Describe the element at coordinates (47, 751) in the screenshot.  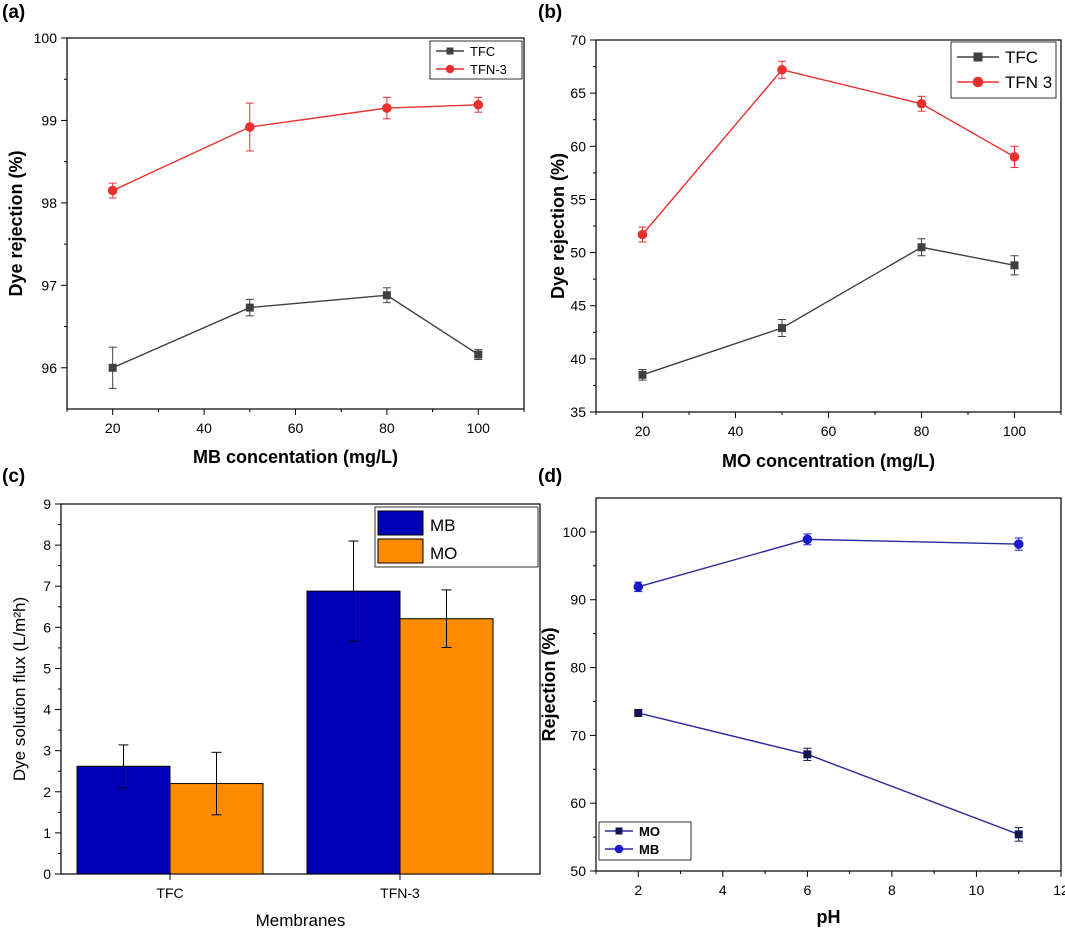
I see `y-tick-label: 3` at that location.